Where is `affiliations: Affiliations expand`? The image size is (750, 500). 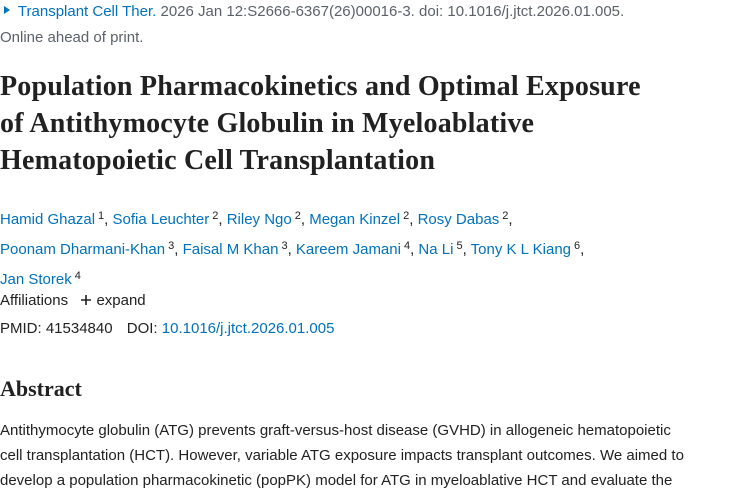 affiliations: Affiliations expand is located at coordinates (73, 300).